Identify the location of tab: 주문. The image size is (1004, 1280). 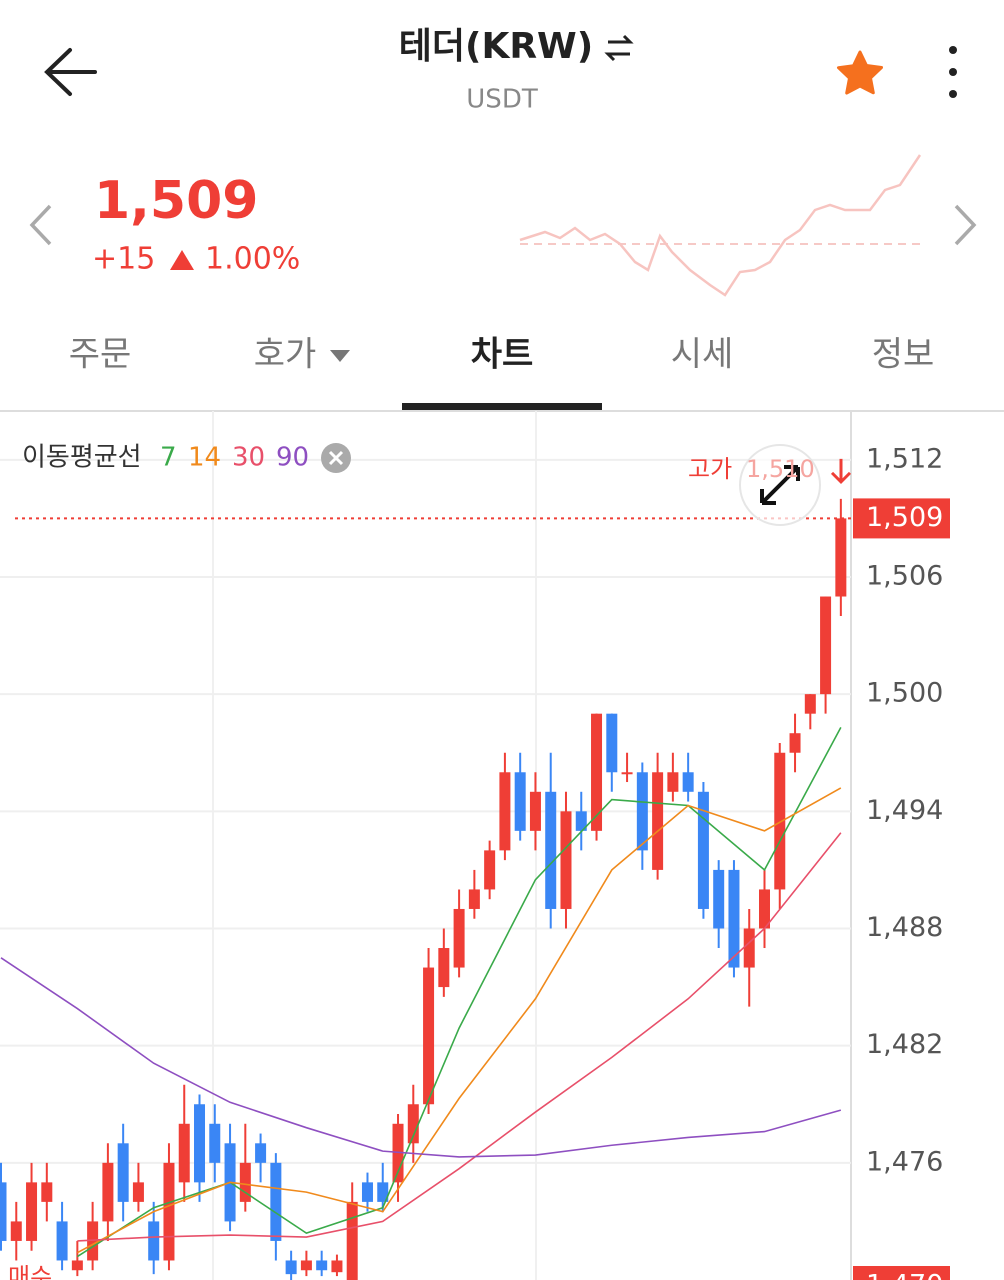
(100, 355).